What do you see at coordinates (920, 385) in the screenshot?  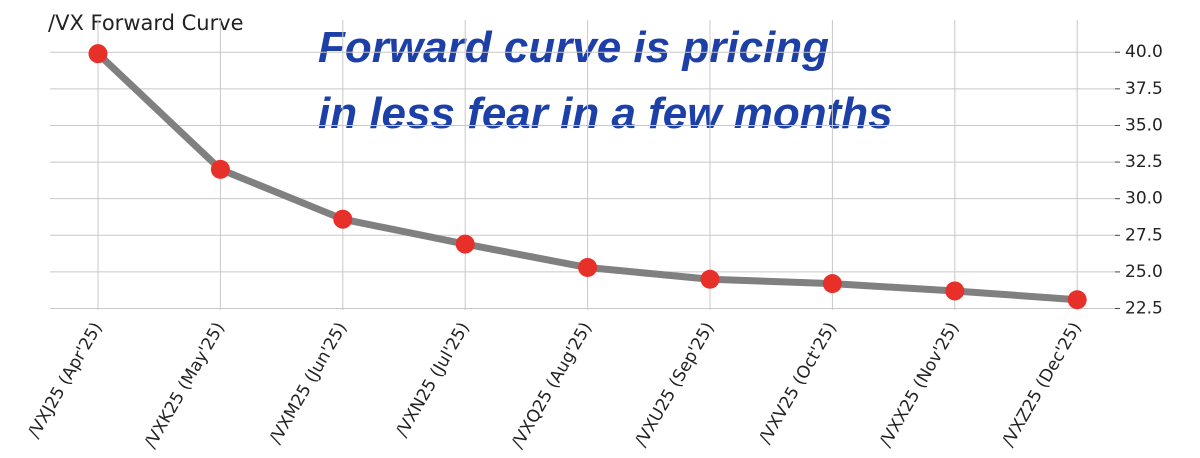 I see `x-tick-label: /VXX25 (Nov'25)` at bounding box center [920, 385].